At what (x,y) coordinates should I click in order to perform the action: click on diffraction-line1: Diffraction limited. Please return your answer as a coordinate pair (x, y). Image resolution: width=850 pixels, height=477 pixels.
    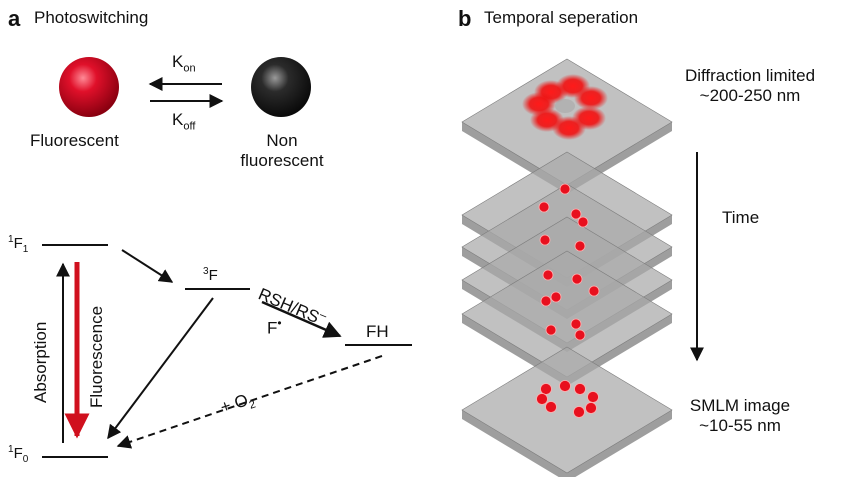
    Looking at the image, I should click on (750, 75).